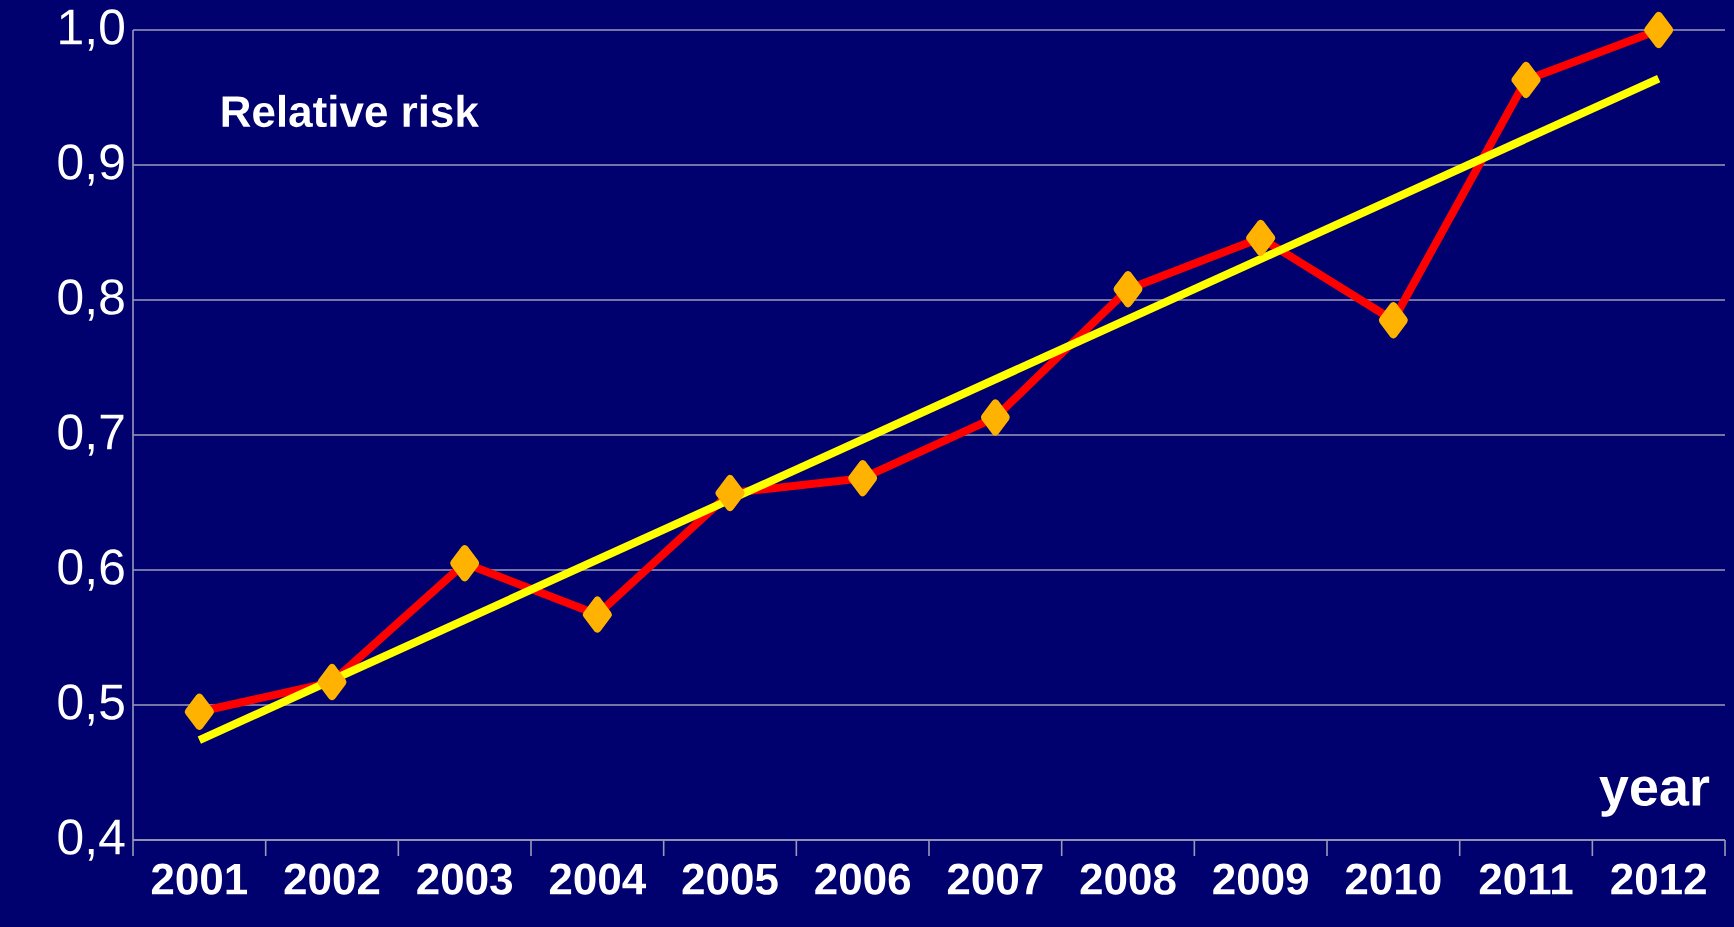 This screenshot has width=1734, height=927. What do you see at coordinates (1658, 879) in the screenshot?
I see `x-tick-label: 2012` at bounding box center [1658, 879].